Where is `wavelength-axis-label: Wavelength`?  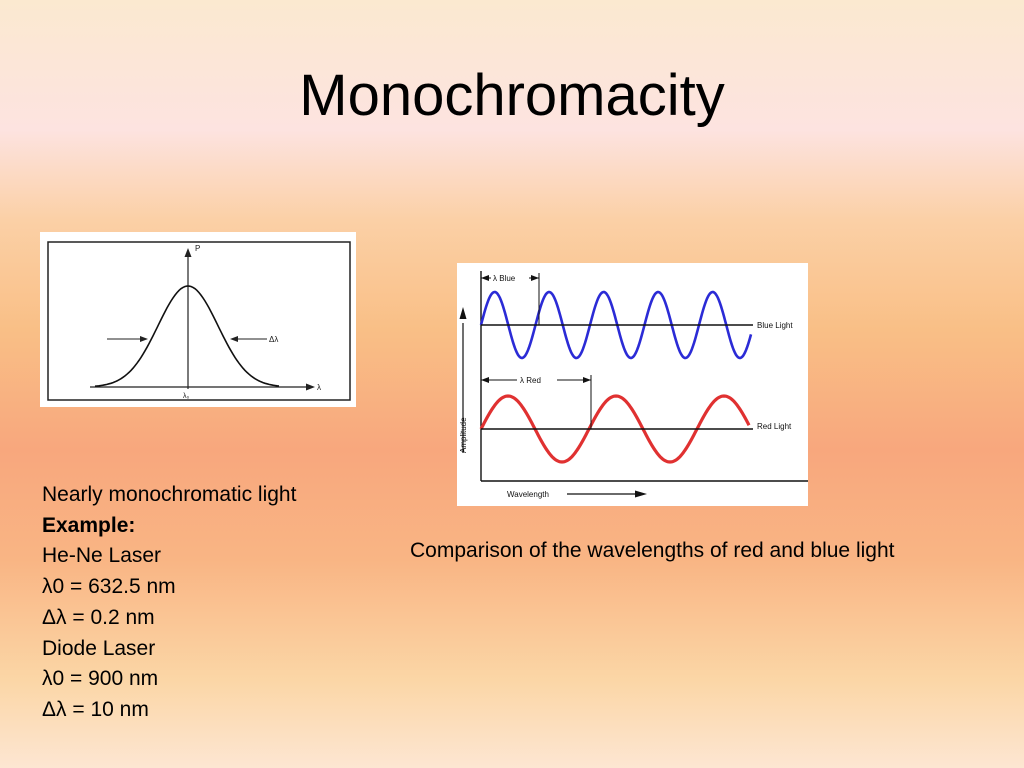
wavelength-axis-label: Wavelength is located at coordinates (528, 494).